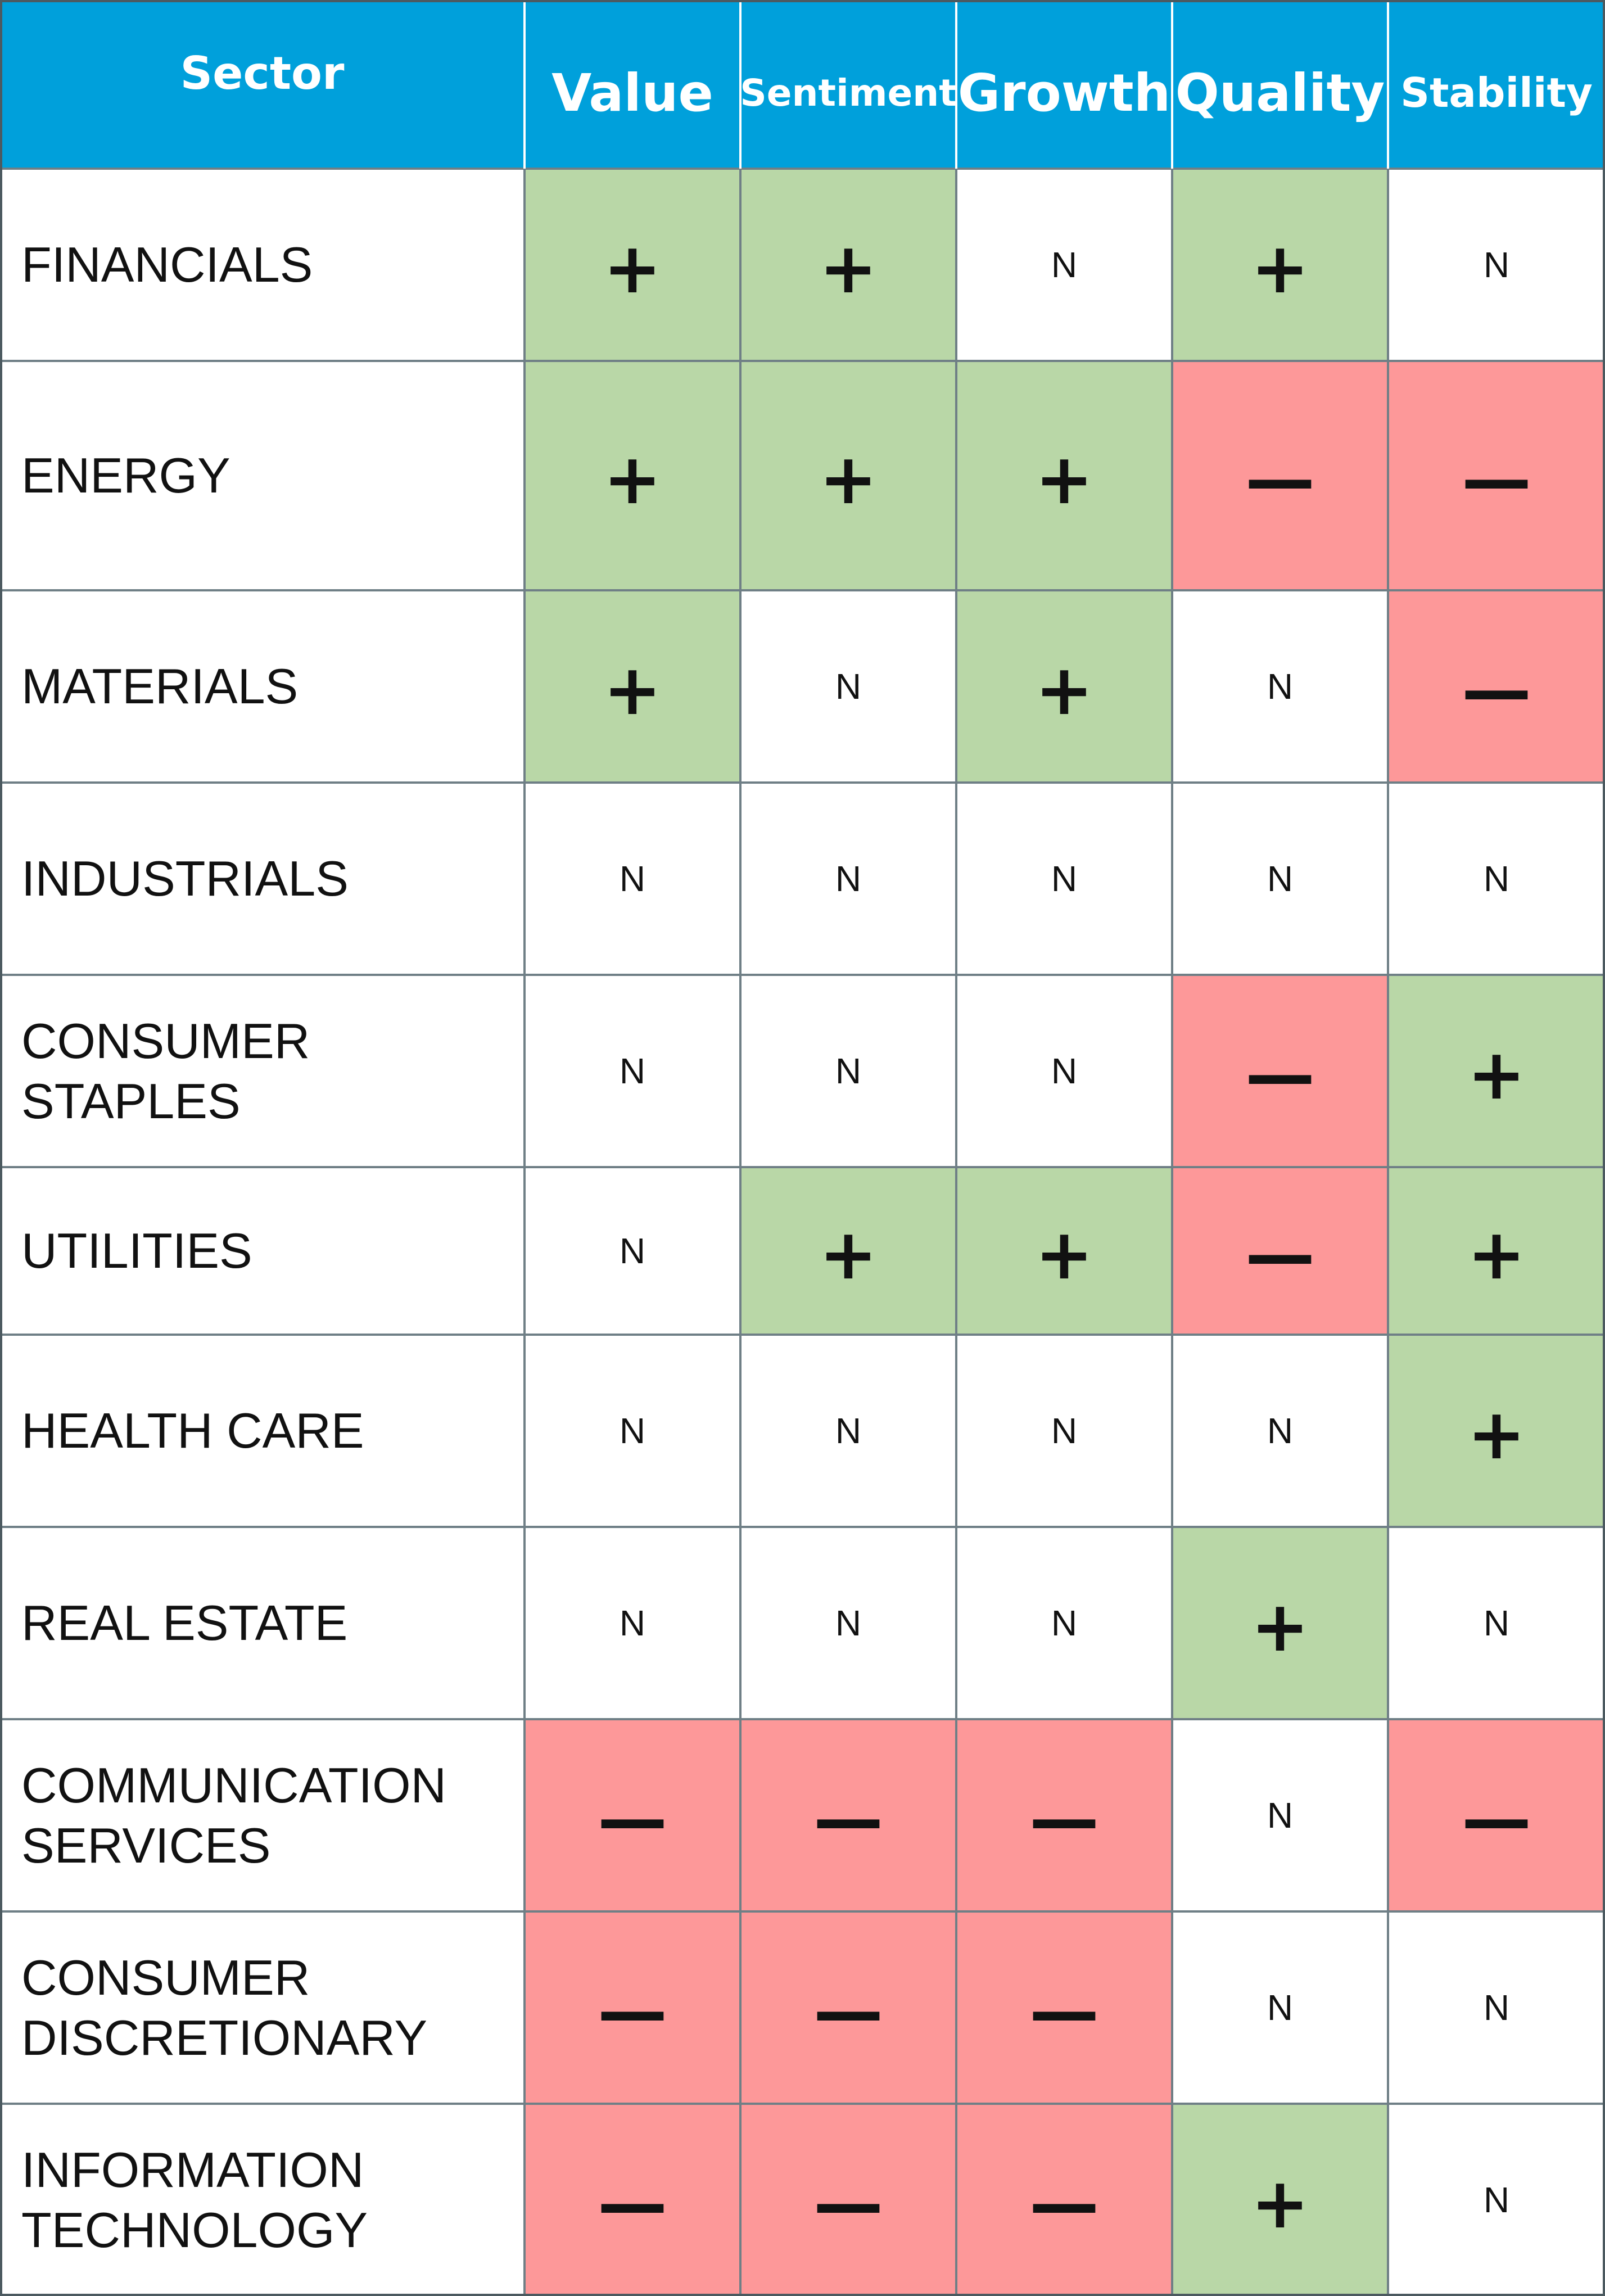 Image resolution: width=1605 pixels, height=2296 pixels. Describe the element at coordinates (1496, 265) in the screenshot. I see `rating-cell-financials-stability-neutral: N` at that location.